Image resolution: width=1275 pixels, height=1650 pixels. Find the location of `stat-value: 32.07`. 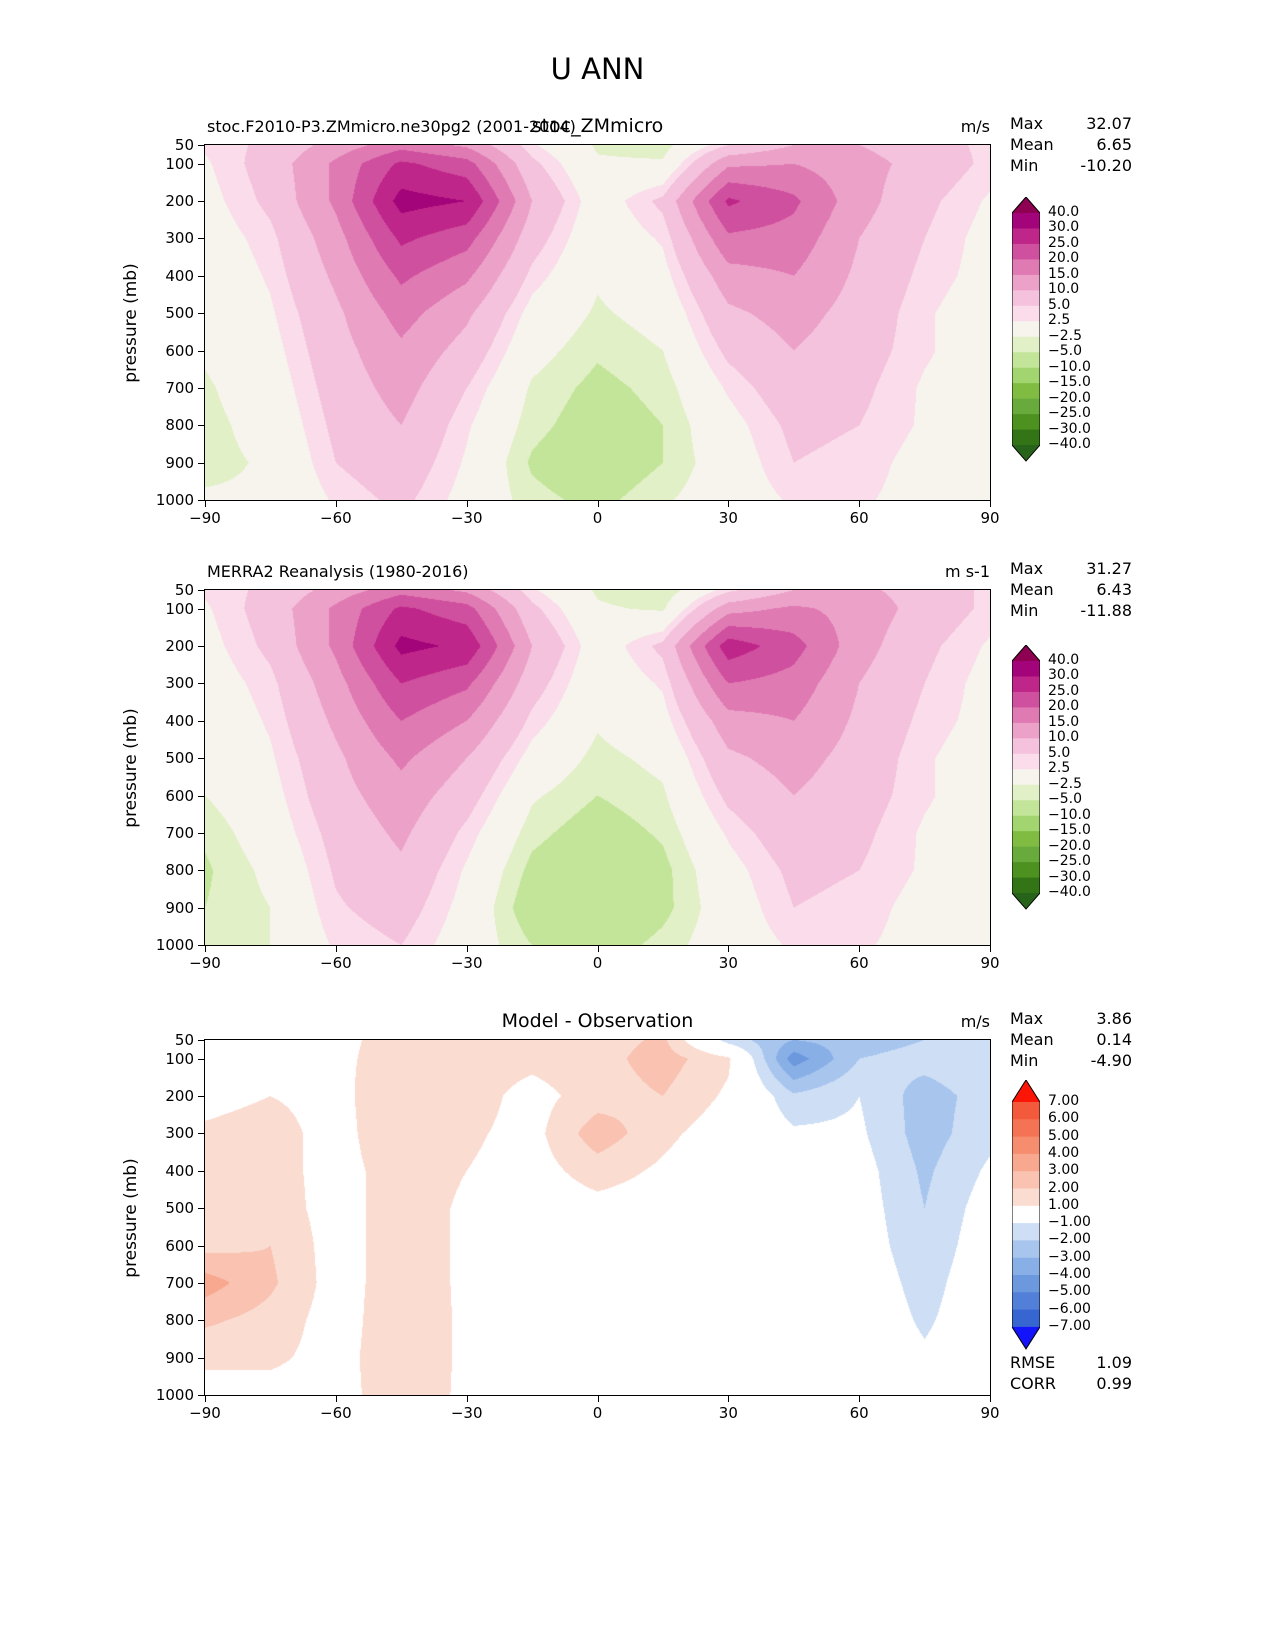

stat-value: 32.07 is located at coordinates (1109, 123).